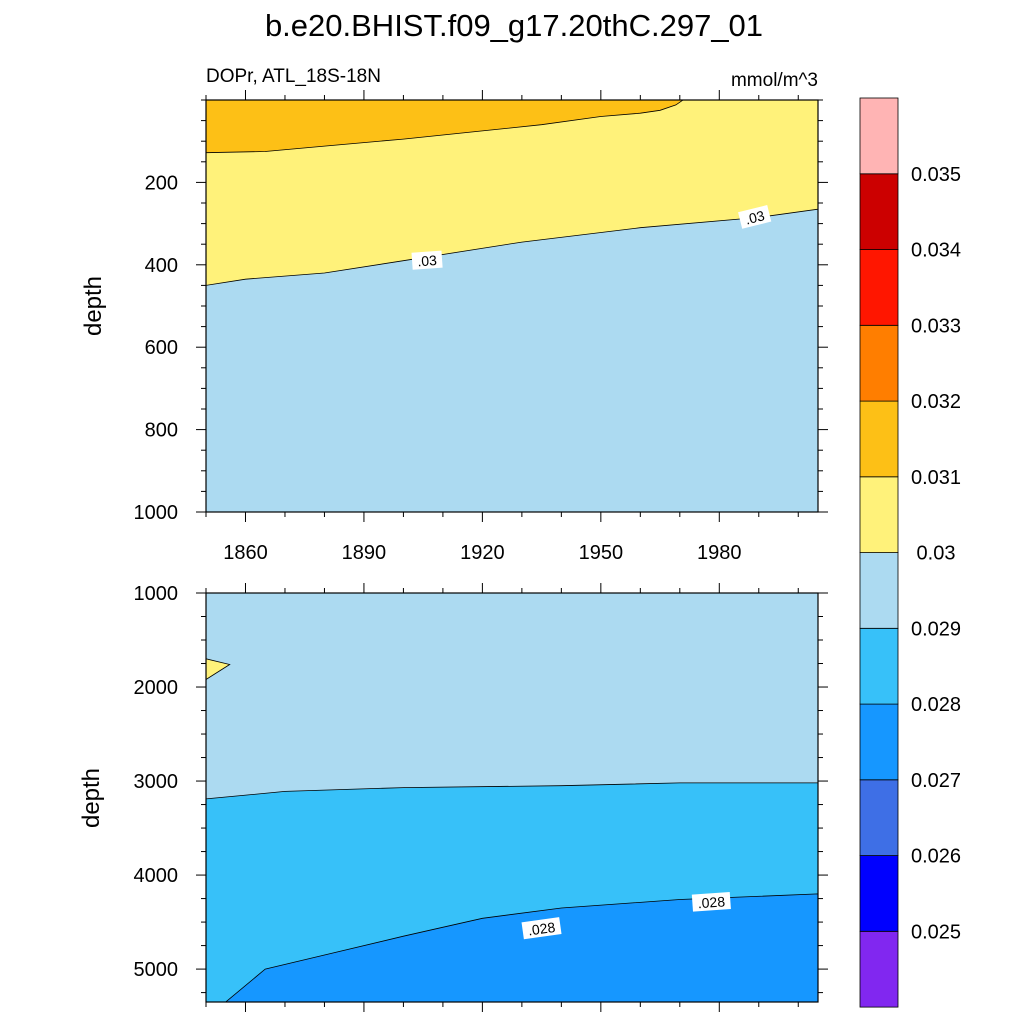 The height and width of the screenshot is (1024, 1024). What do you see at coordinates (601, 553) in the screenshot?
I see `x-tick-label: 1950` at bounding box center [601, 553].